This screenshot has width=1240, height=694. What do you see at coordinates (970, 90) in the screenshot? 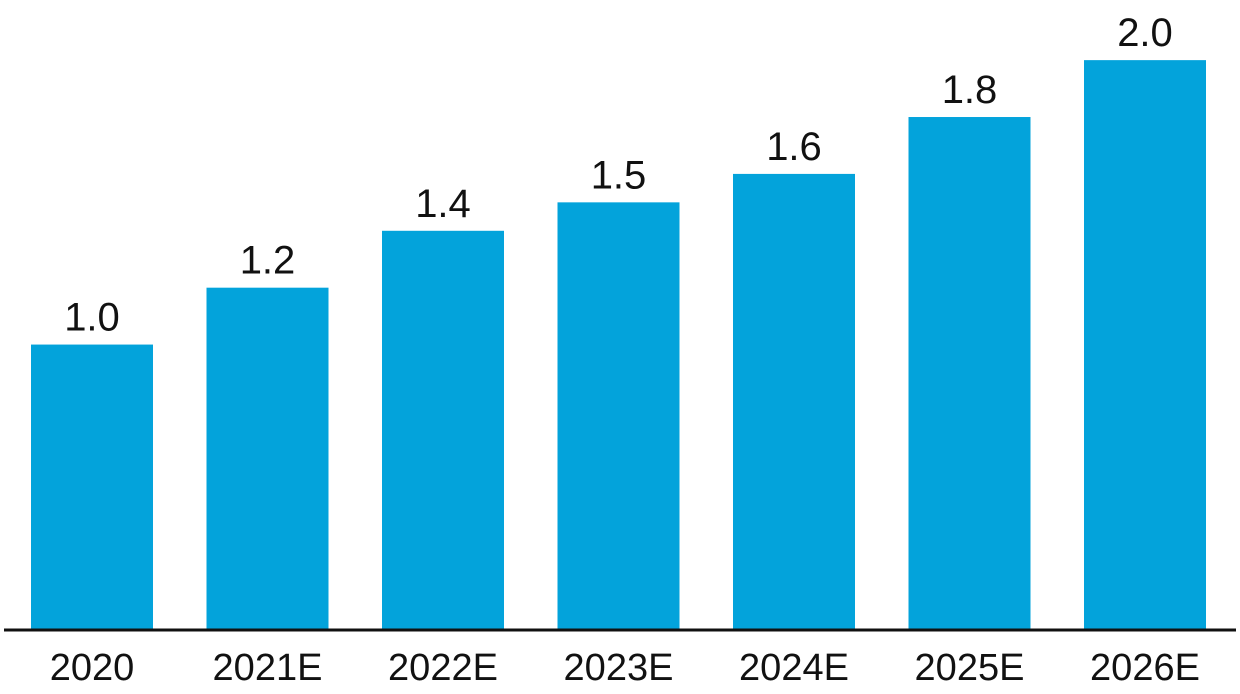
I see `bar-value-label-2025E: 1.8` at bounding box center [970, 90].